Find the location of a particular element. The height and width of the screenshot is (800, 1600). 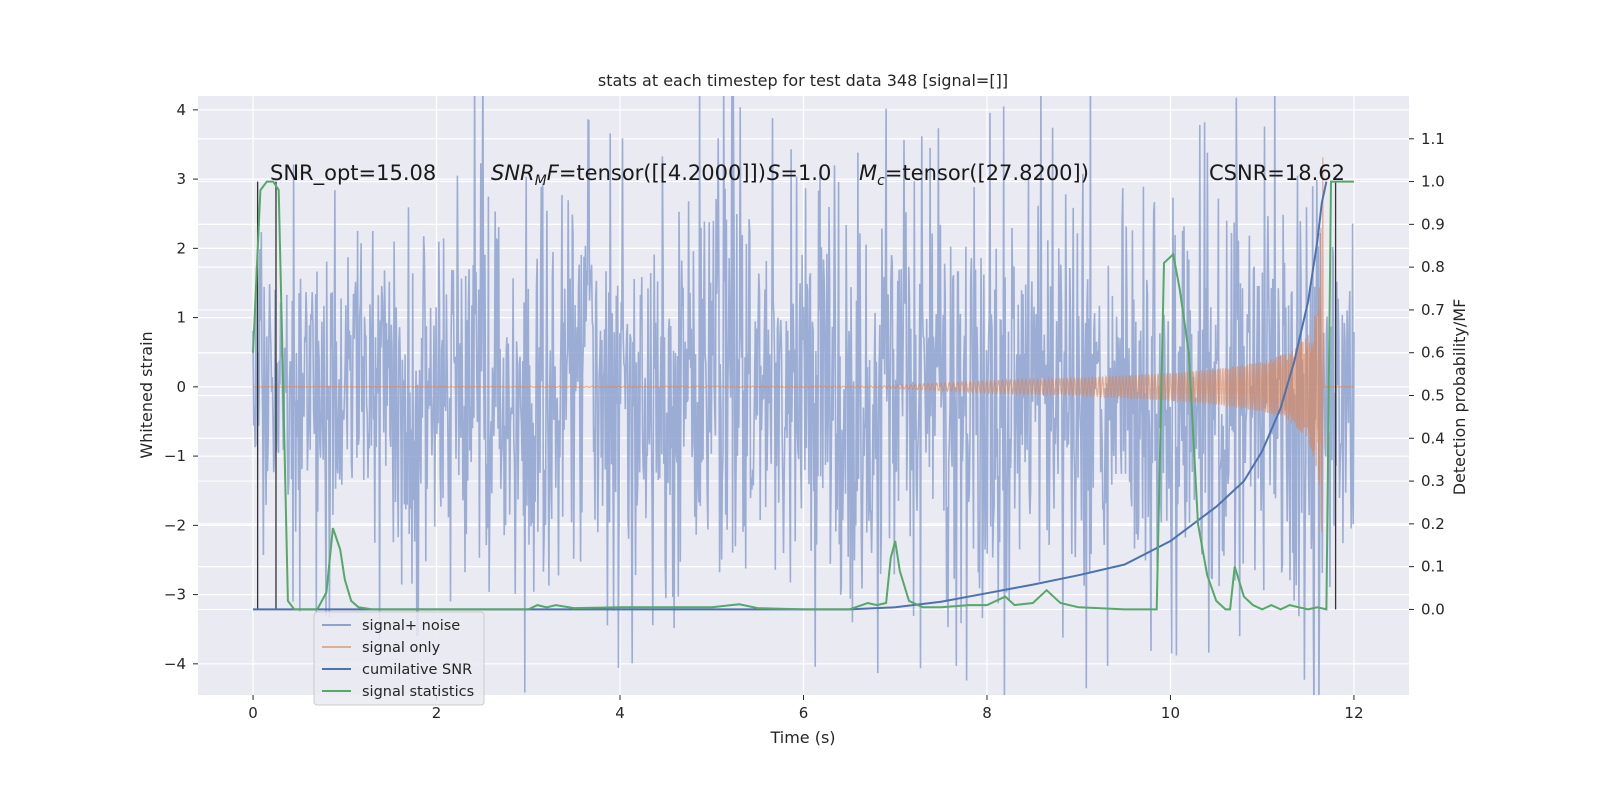

y2-tick-label: 0.2 is located at coordinates (1433, 524).